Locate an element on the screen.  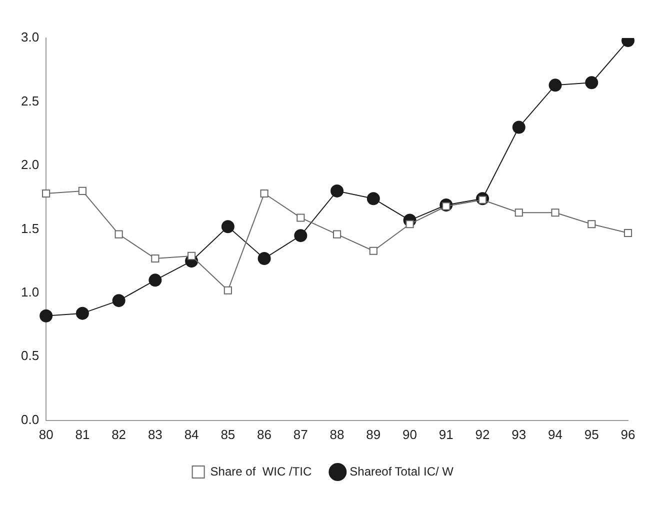
legend-label: Shareof Total IC/ W is located at coordinates (402, 471).